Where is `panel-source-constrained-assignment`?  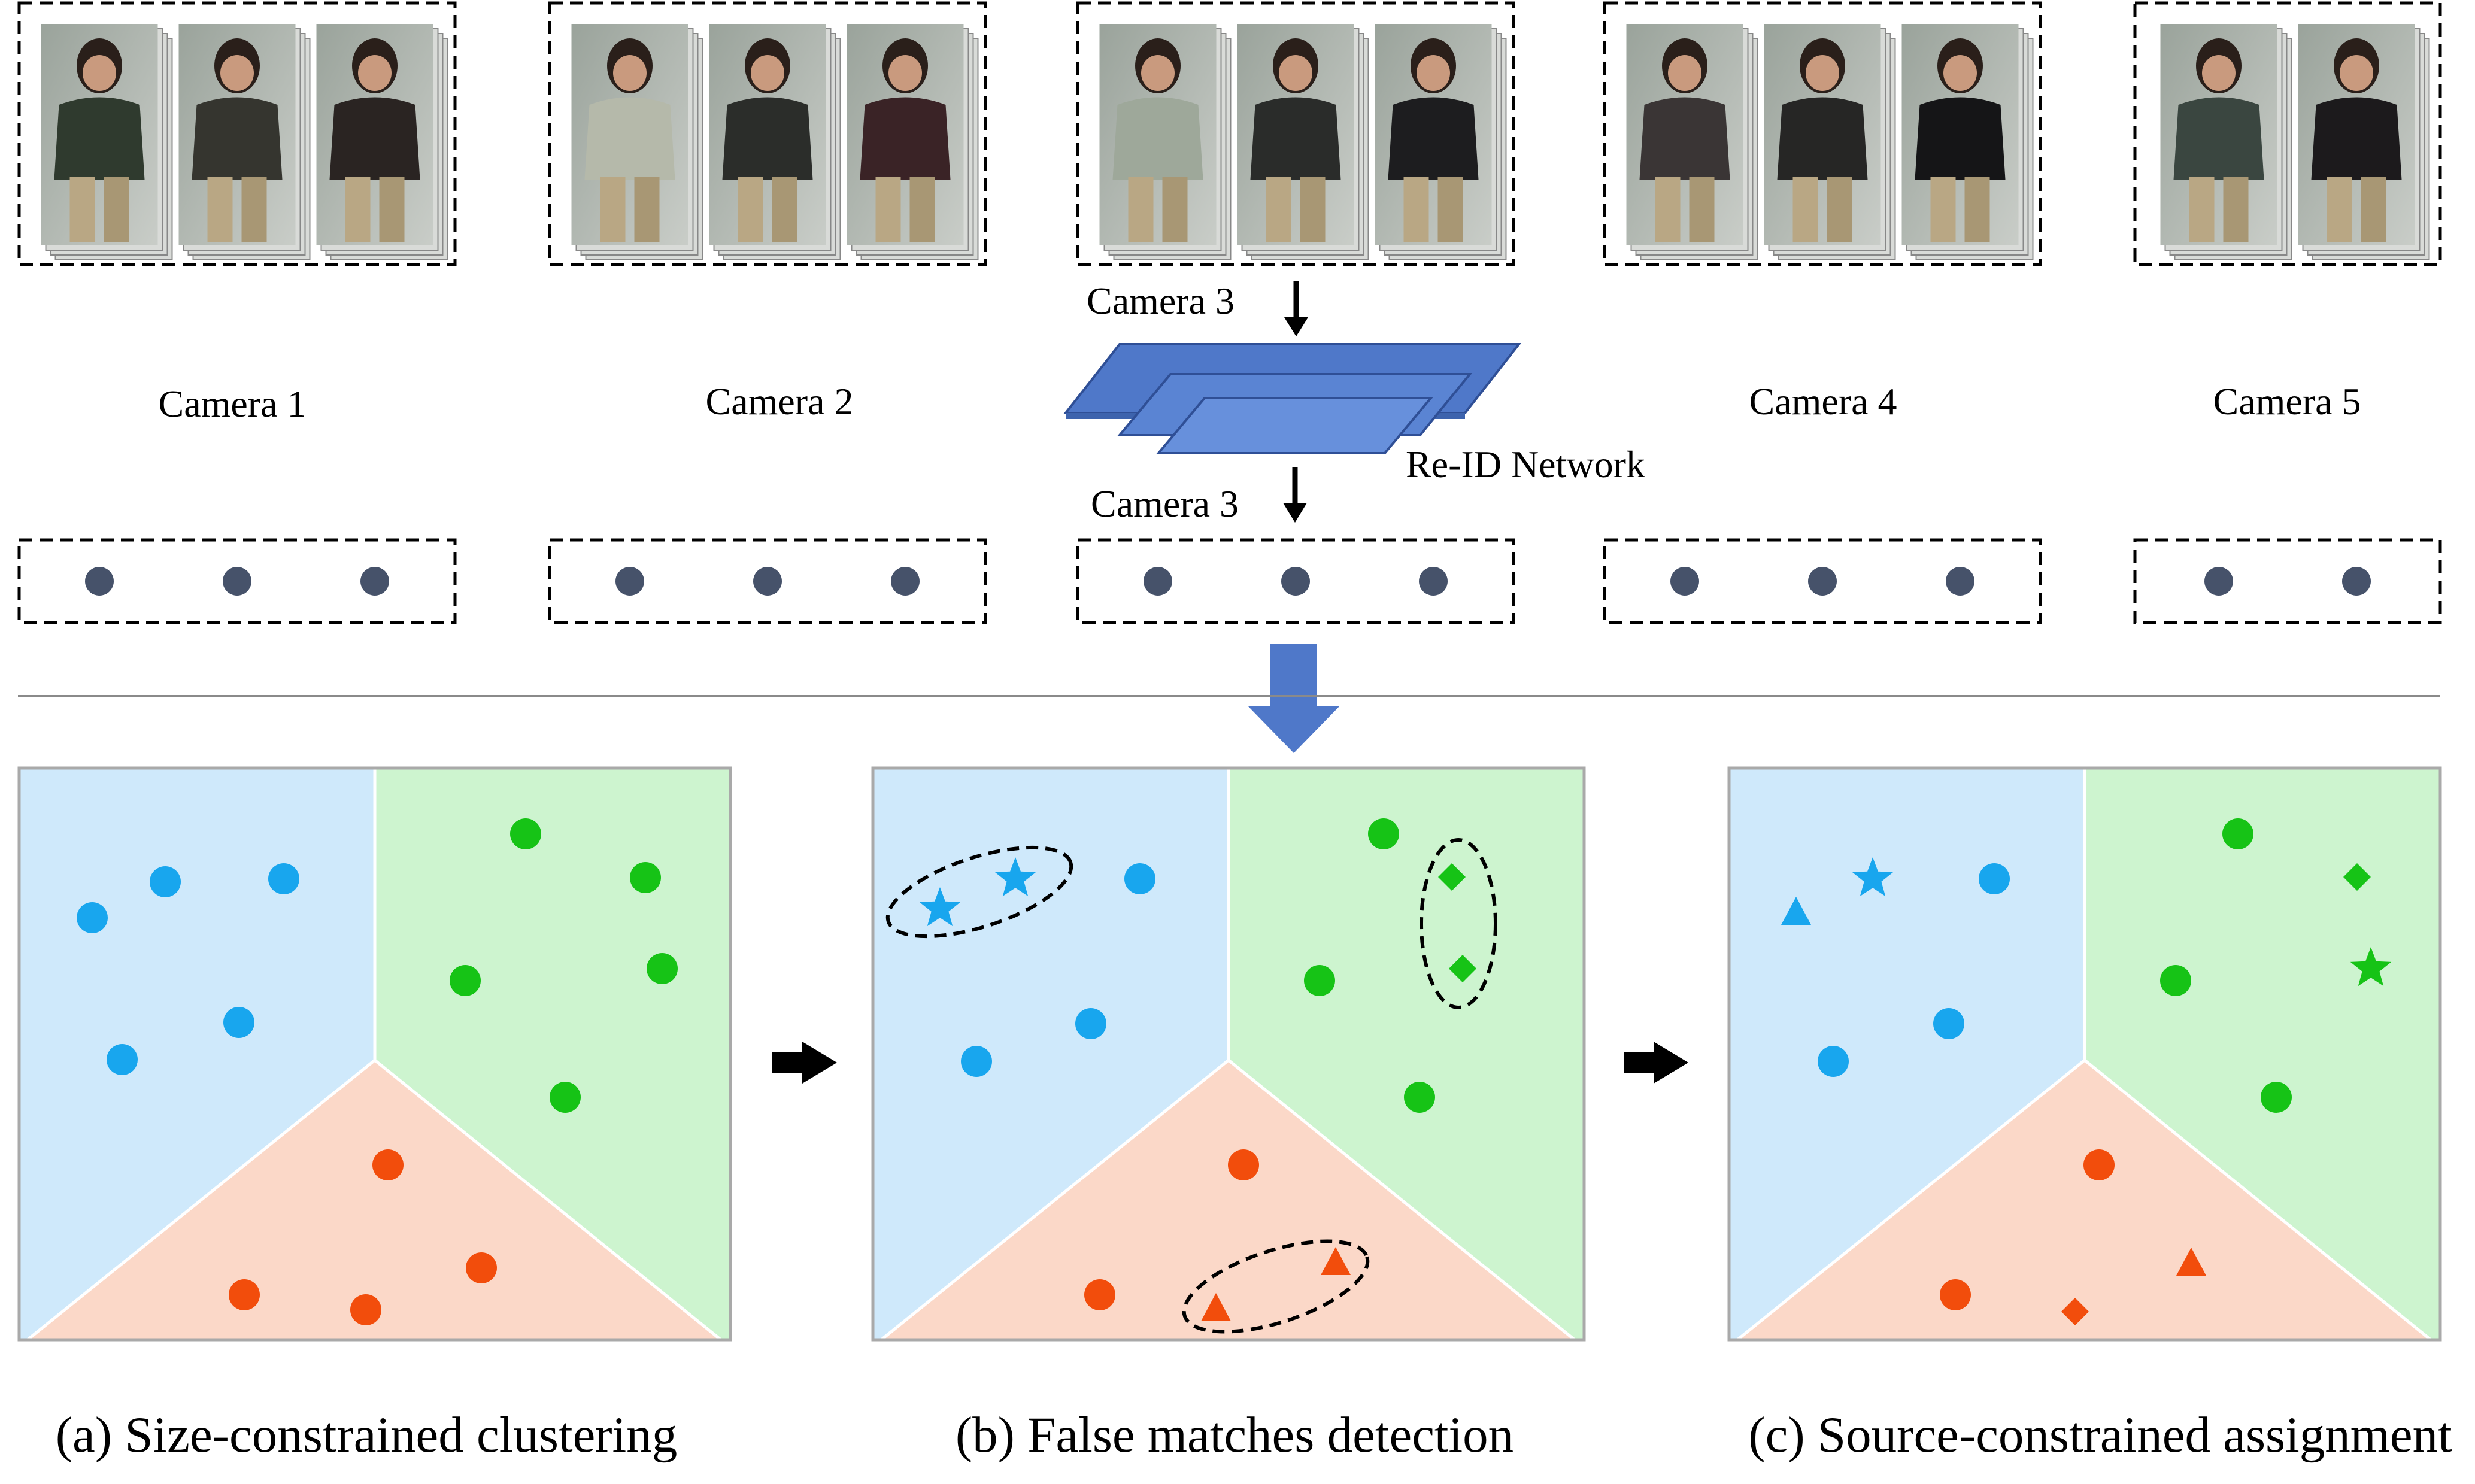
panel-source-constrained-assignment is located at coordinates (2084, 1054).